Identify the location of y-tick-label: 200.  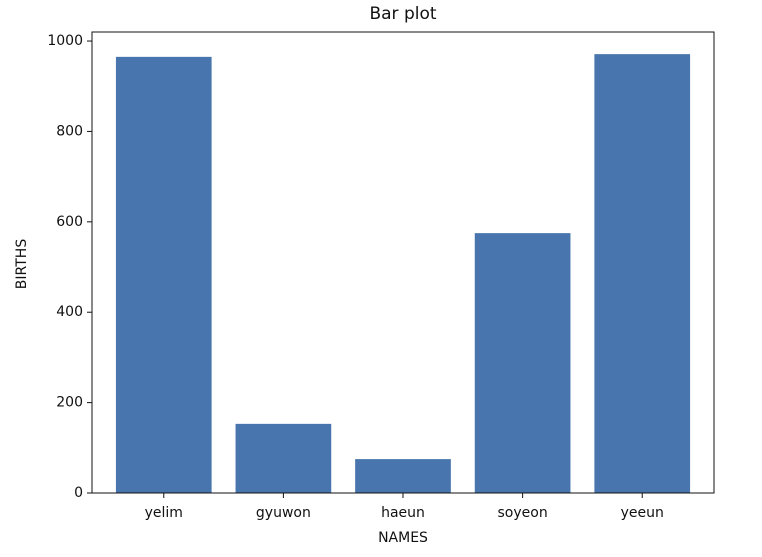
(69, 403).